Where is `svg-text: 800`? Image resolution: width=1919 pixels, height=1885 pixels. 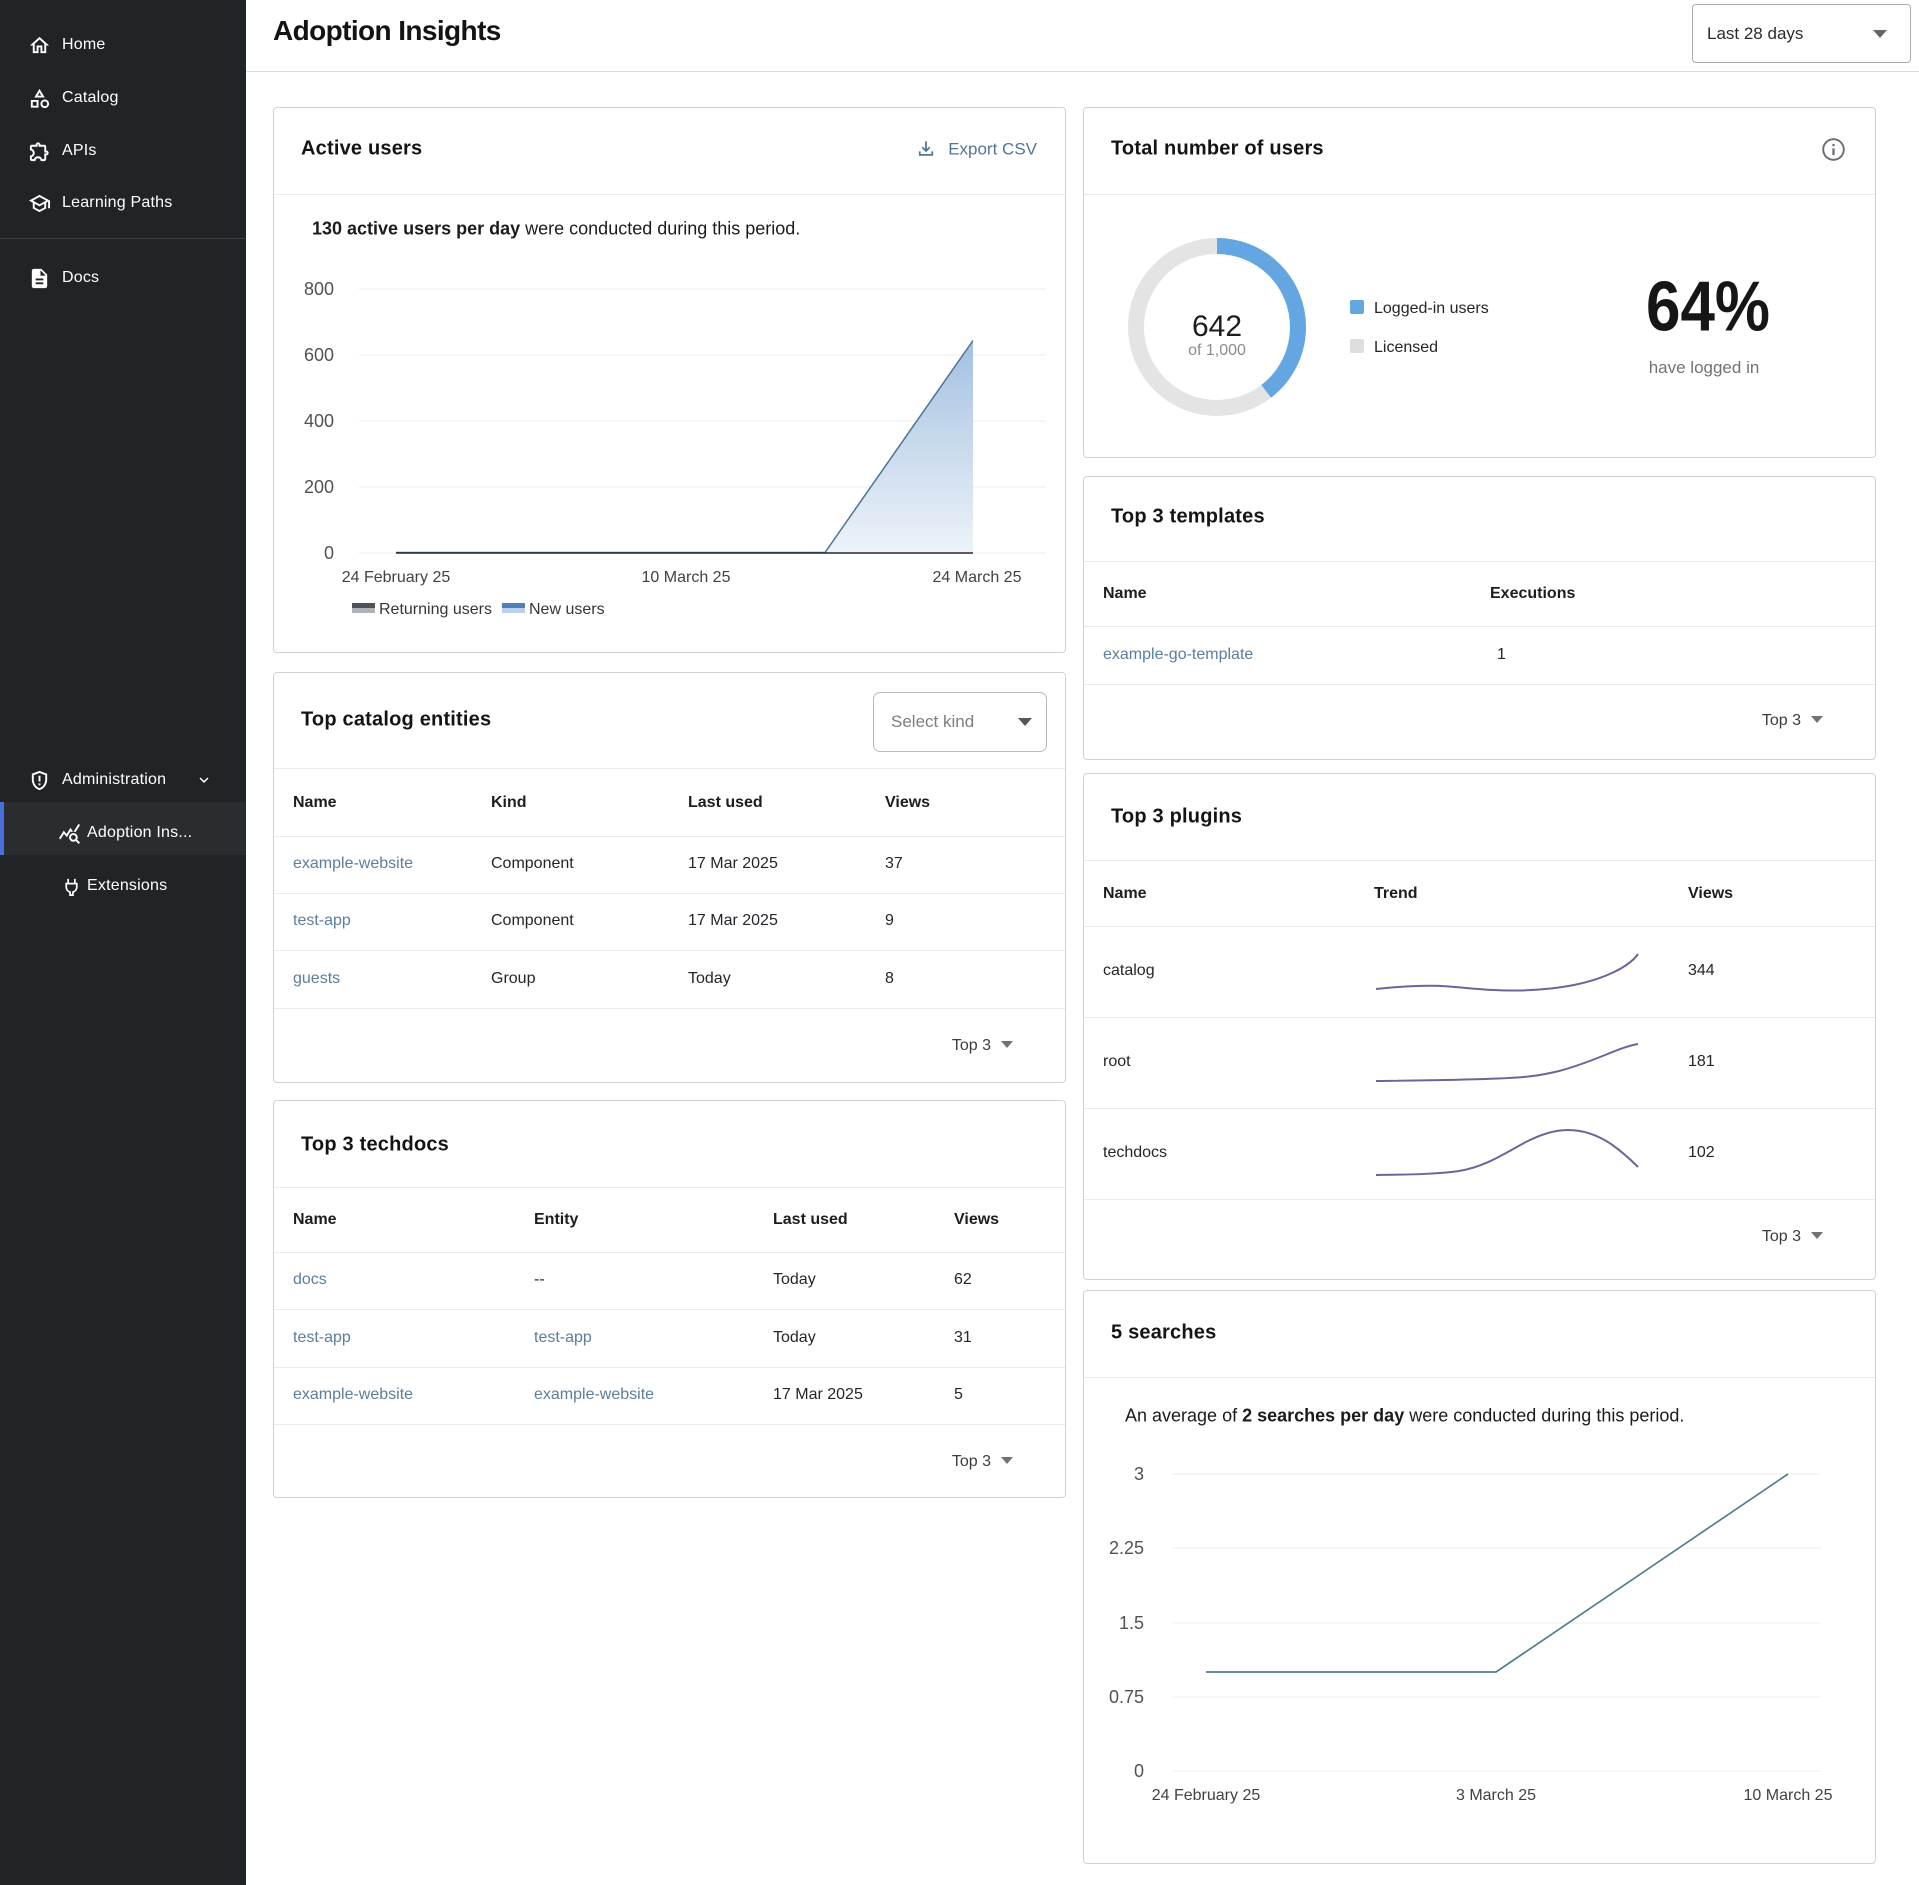
svg-text: 800 is located at coordinates (319, 289).